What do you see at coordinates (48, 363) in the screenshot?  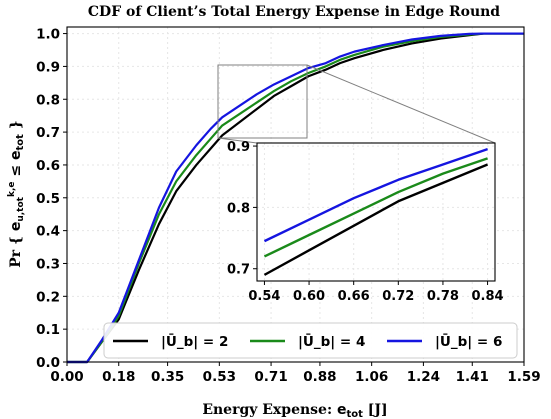 I see `y-tick-label: 0.0` at bounding box center [48, 363].